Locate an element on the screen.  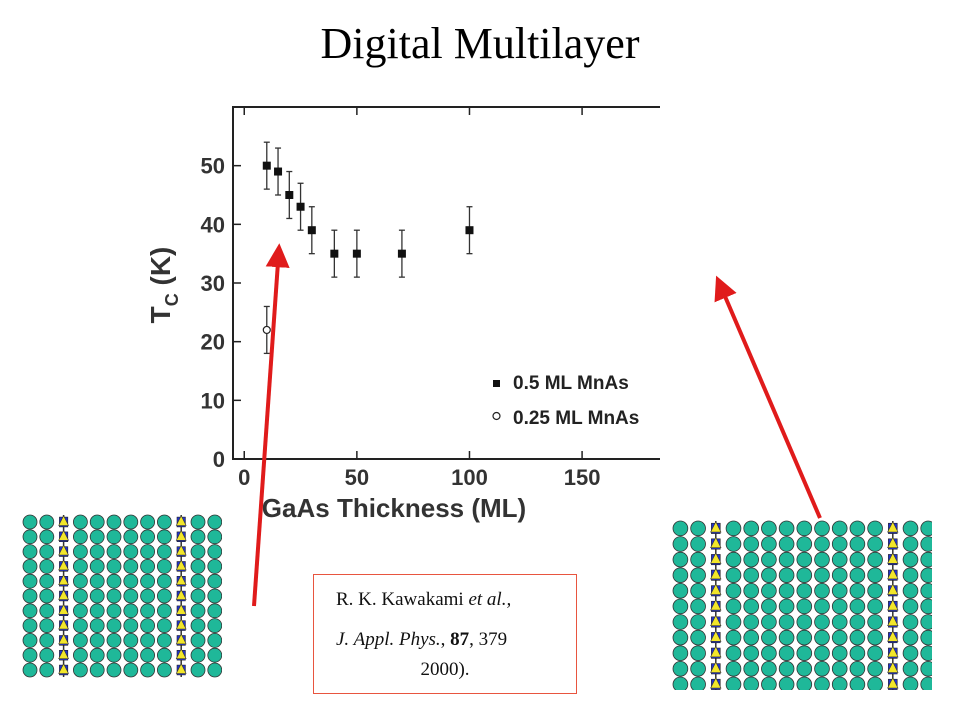
data-point-0-25ml is located at coordinates (266, 330).